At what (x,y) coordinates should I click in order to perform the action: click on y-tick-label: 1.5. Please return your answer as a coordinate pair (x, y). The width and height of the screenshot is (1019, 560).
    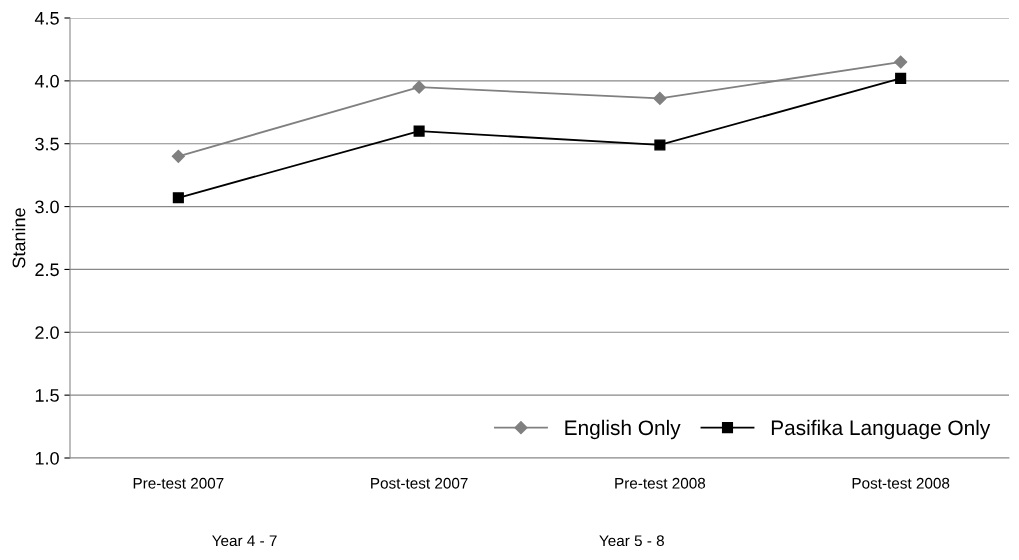
    Looking at the image, I should click on (47, 395).